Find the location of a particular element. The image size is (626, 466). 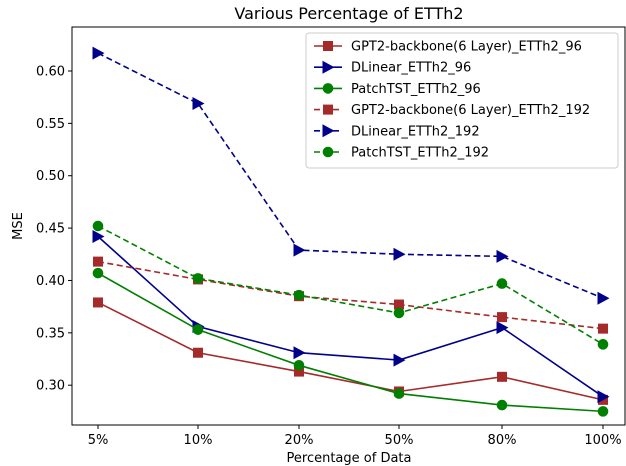

legend-item: GPT2-backbone(6 Layer)_ETTh2_96 is located at coordinates (448, 47).